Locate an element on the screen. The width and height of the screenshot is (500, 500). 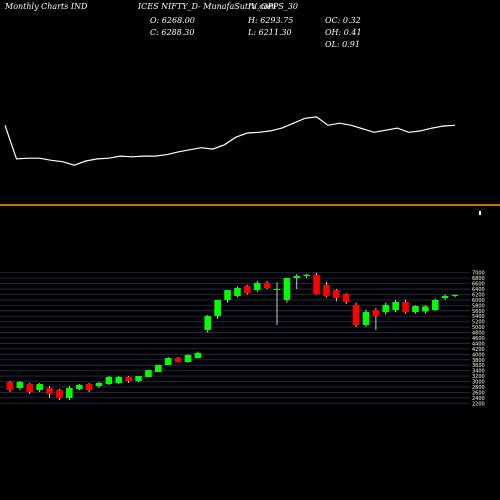
y-tick-label: 6200 is located at coordinates (478, 295).